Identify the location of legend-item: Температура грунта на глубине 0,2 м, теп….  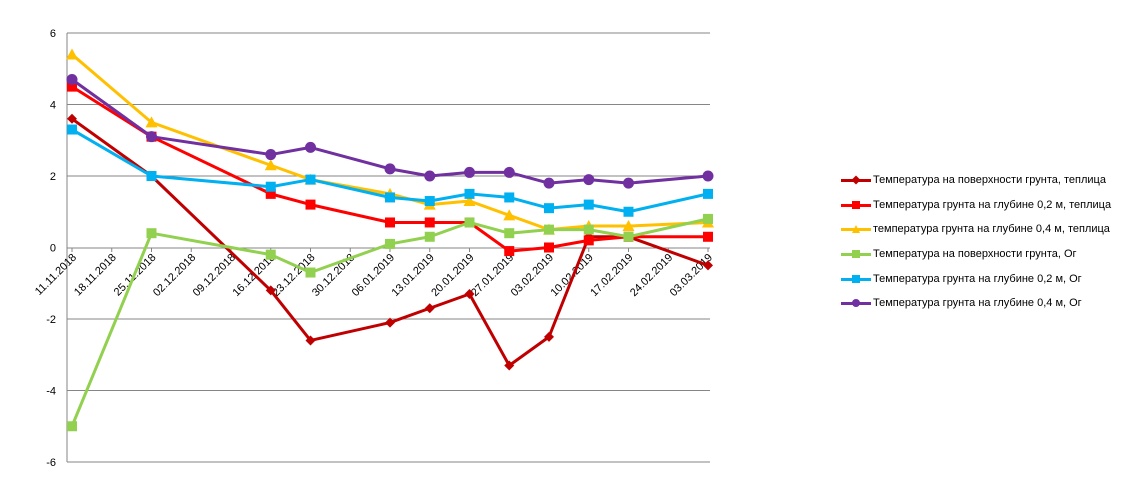
(993, 205).